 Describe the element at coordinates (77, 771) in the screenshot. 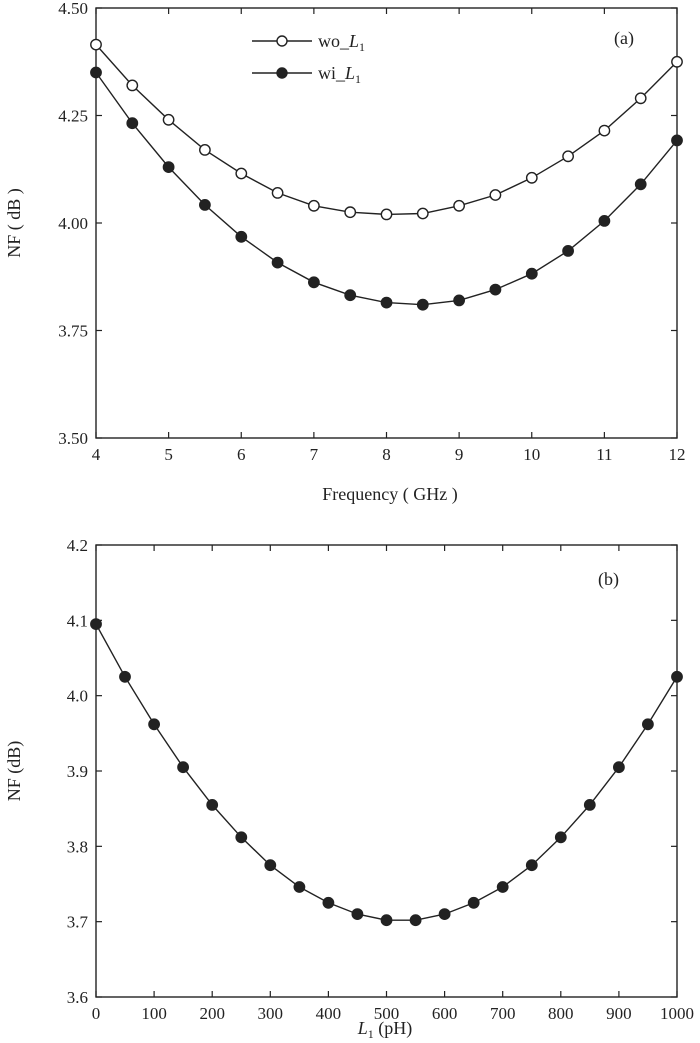

I see `panel-b-y-tick-label: 3.9` at that location.